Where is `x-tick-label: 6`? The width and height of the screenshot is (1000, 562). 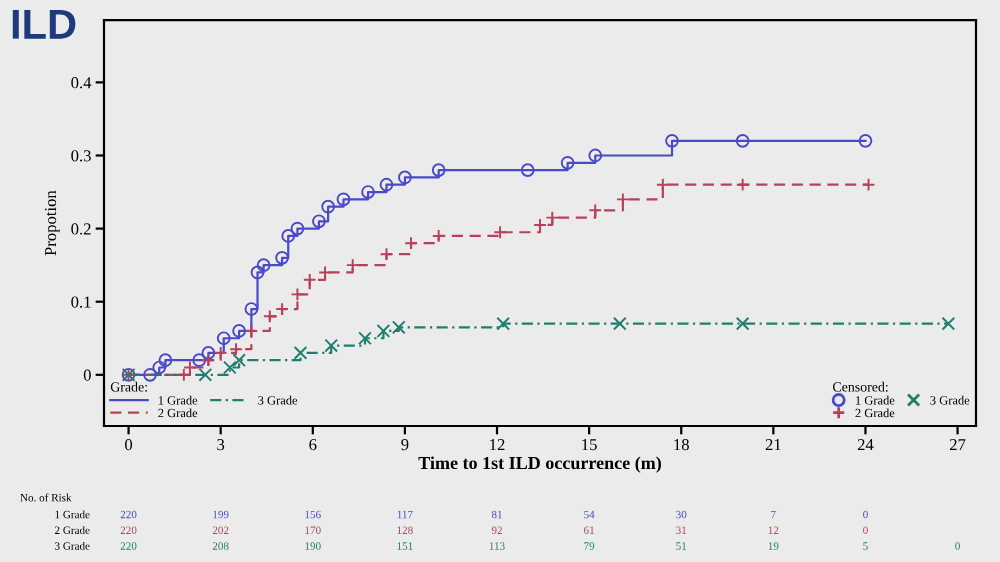 x-tick-label: 6 is located at coordinates (313, 445).